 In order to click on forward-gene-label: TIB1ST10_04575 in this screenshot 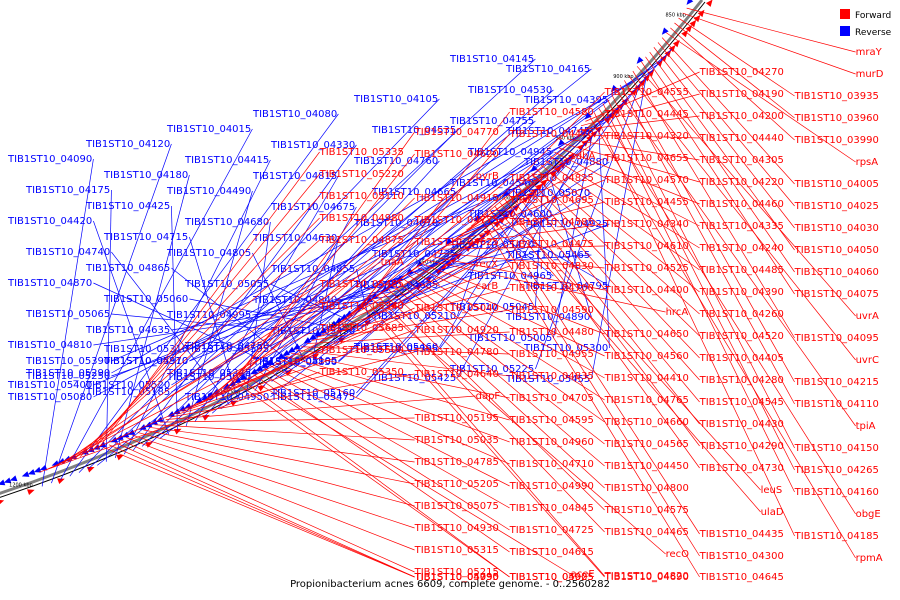, I will do `click(646, 510)`.